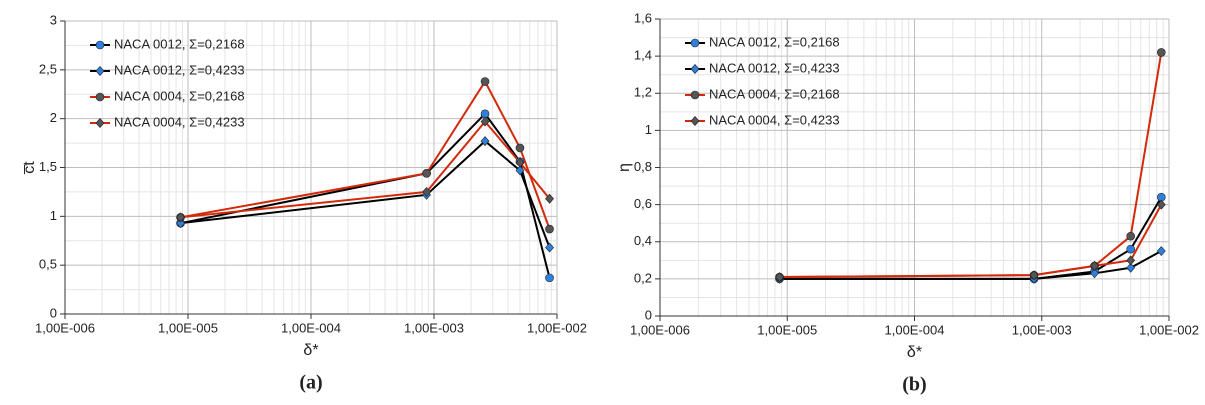 The image size is (1205, 405). What do you see at coordinates (643, 92) in the screenshot?
I see `y-tick-label: 1,2` at bounding box center [643, 92].